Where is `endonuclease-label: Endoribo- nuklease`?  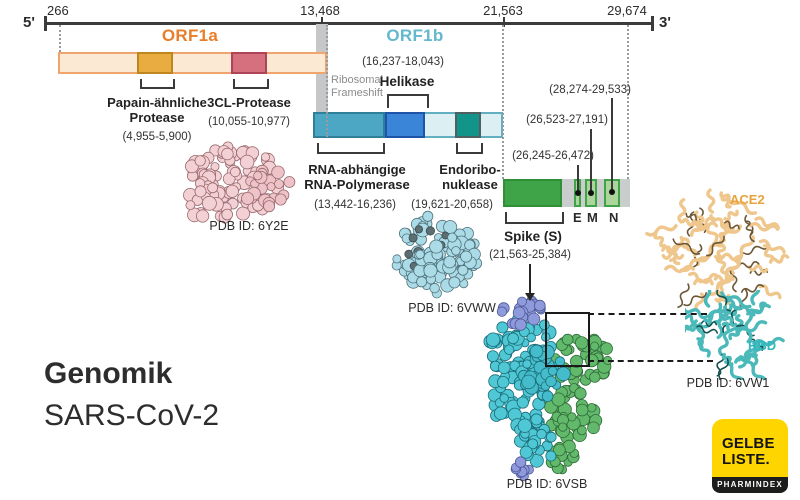
endonuclease-label: Endoribo- nuklease is located at coordinates (470, 177).